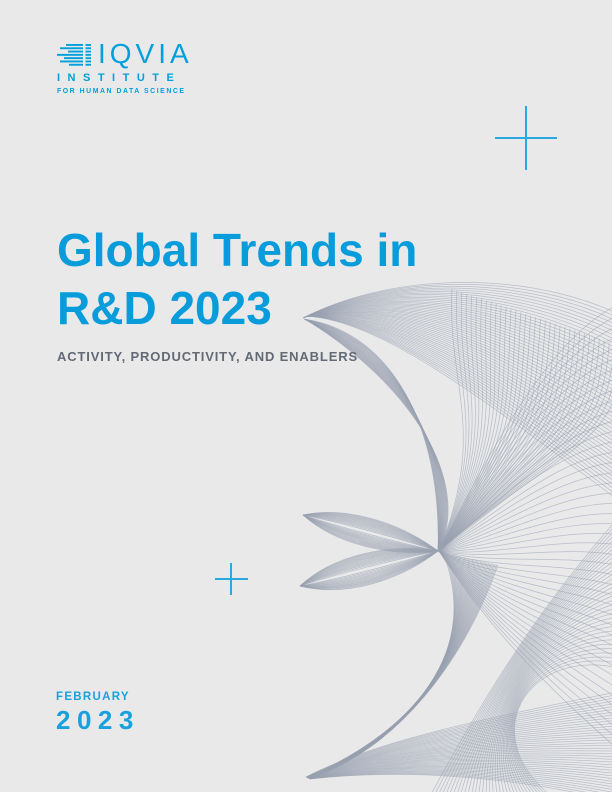 The width and height of the screenshot is (612, 792). What do you see at coordinates (98, 720) in the screenshot?
I see `publication-year: 2023` at bounding box center [98, 720].